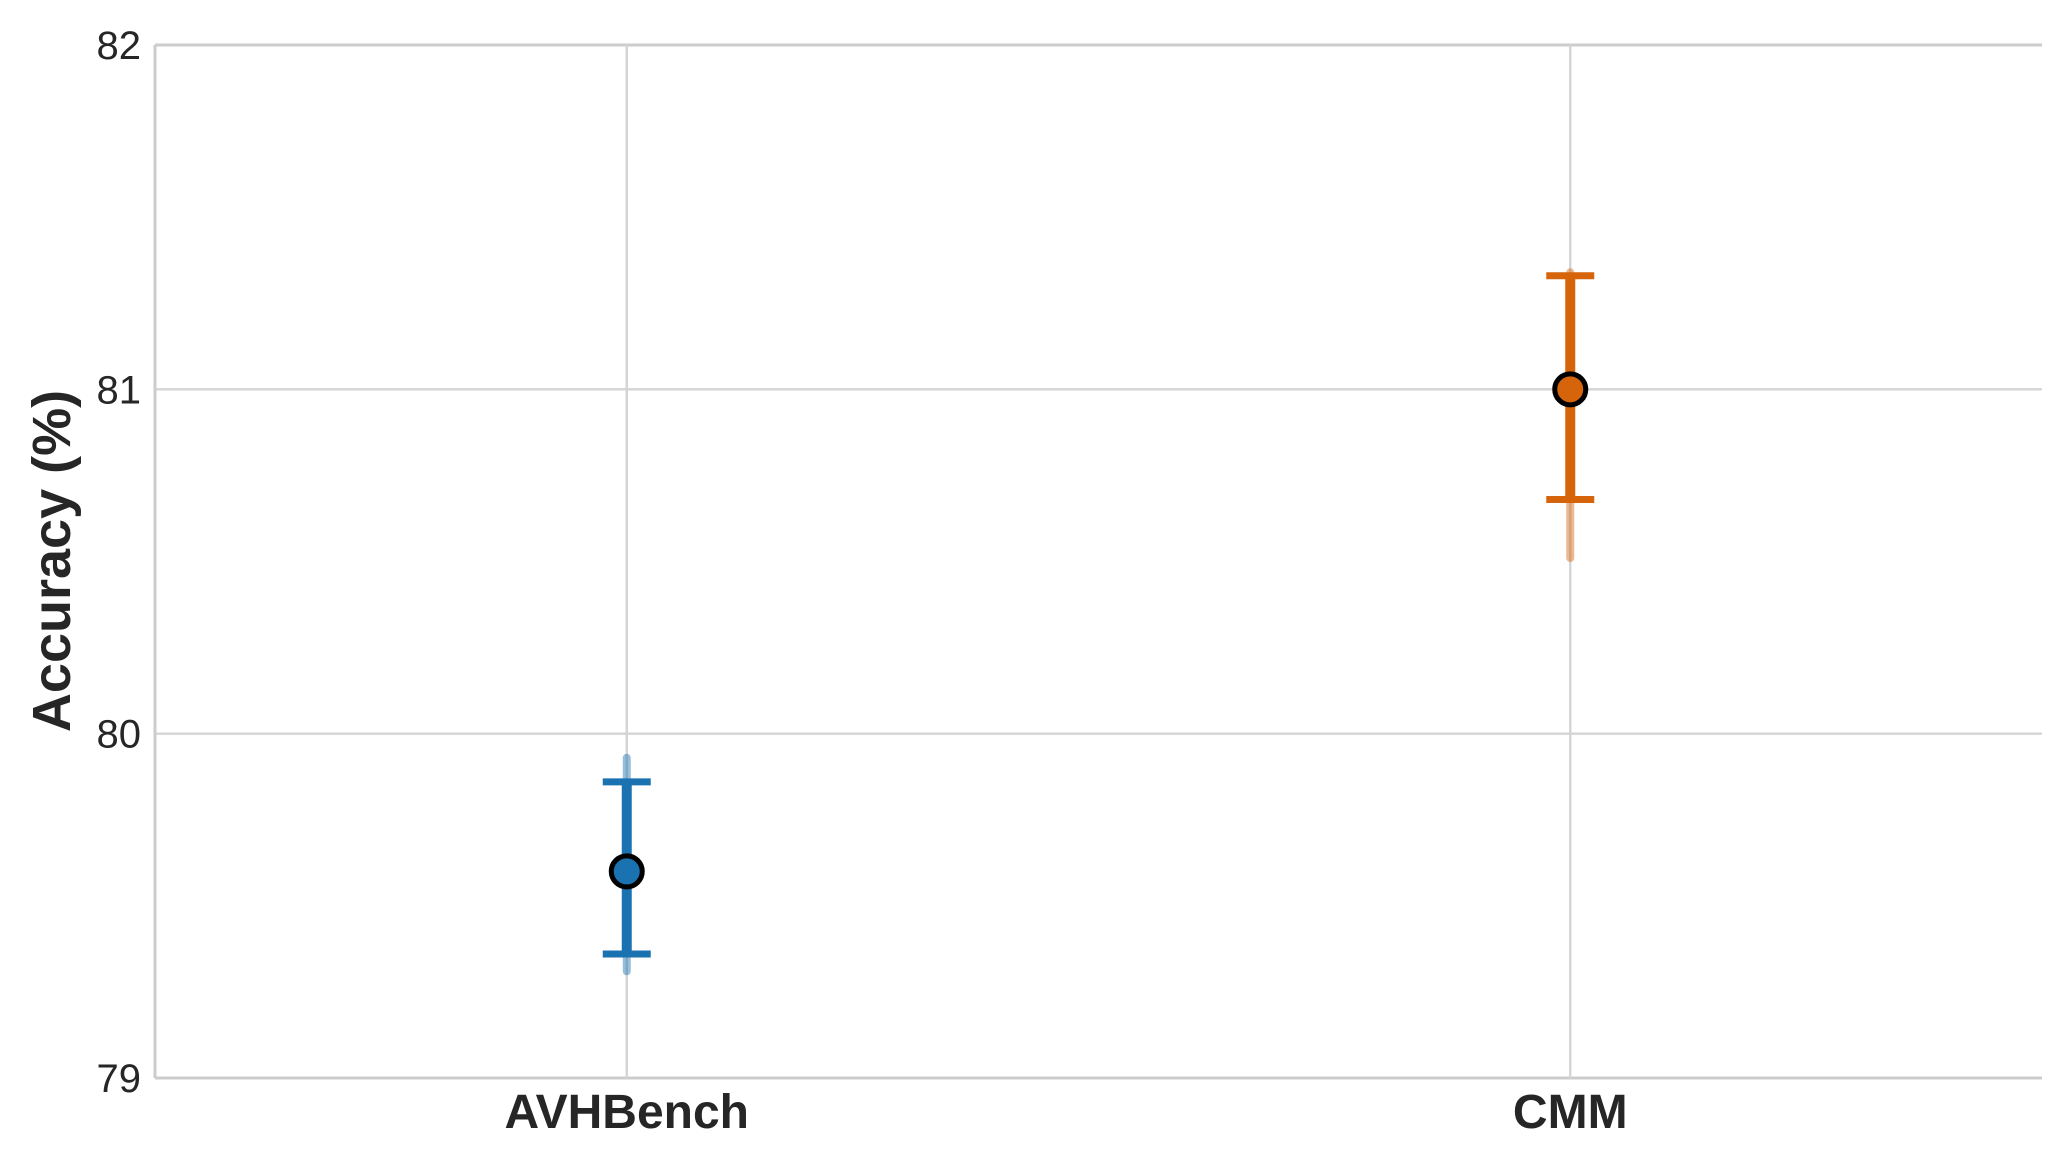 This screenshot has width=2070, height=1169. Describe the element at coordinates (119, 1079) in the screenshot. I see `y-tick-label-79: 79` at that location.